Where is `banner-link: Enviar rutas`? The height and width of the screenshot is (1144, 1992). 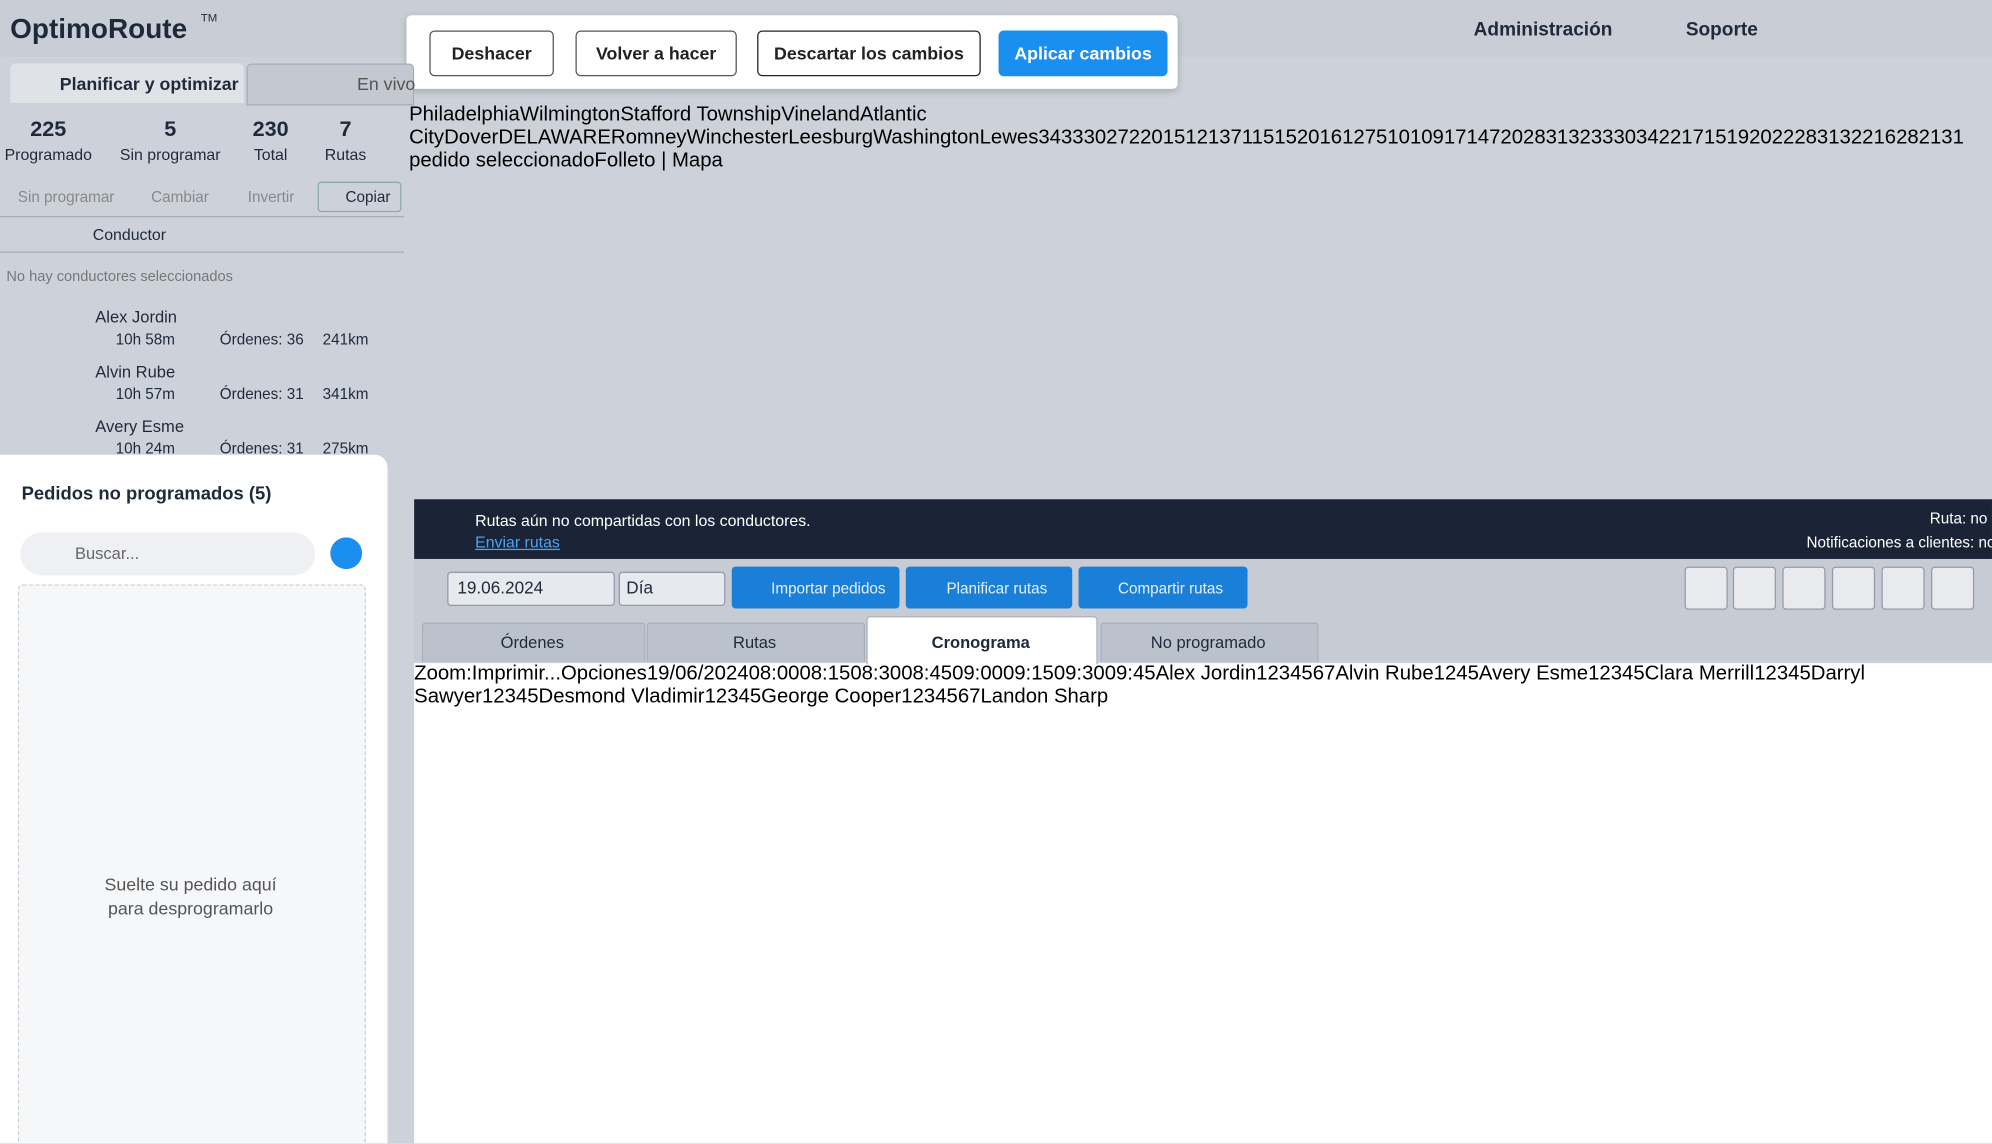
banner-link: Enviar rutas is located at coordinates (517, 542).